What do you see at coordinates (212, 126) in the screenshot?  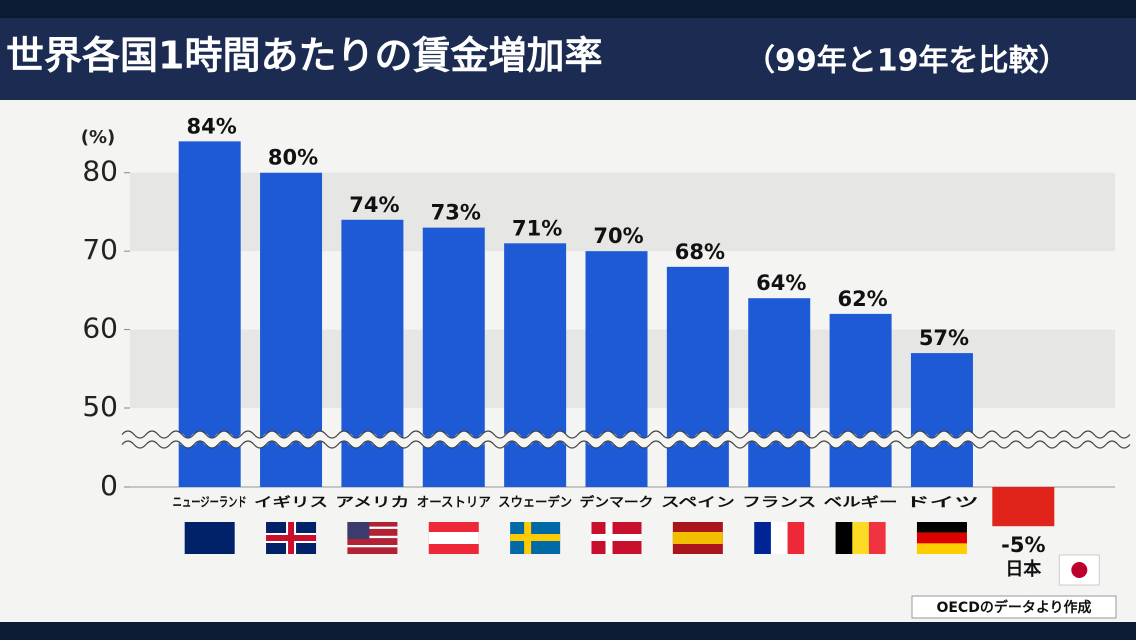 I see `value-label: 84%` at bounding box center [212, 126].